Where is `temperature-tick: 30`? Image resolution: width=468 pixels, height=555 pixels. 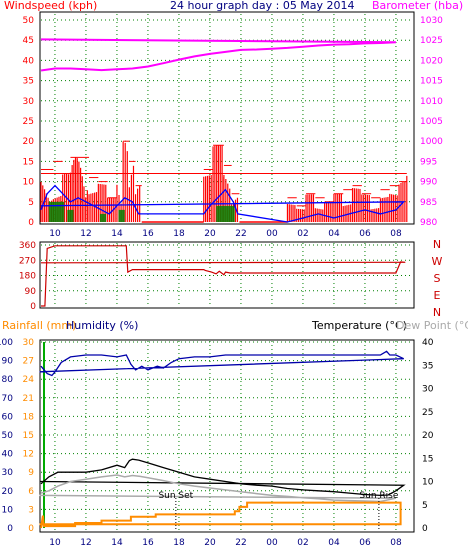 temperature-tick: 30 is located at coordinates (428, 390).